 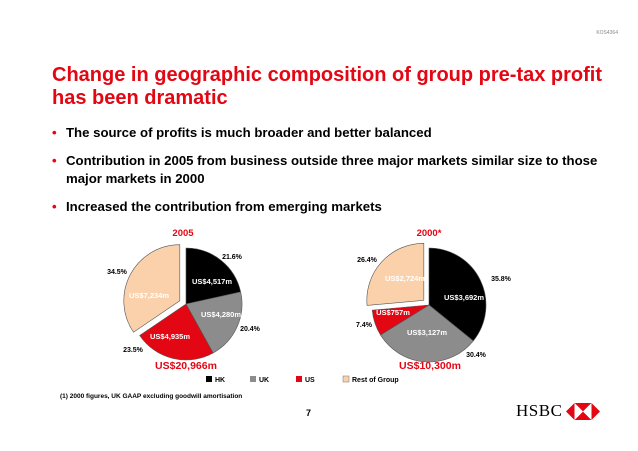 I want to click on percent-label: 26.4%, so click(x=367, y=260).